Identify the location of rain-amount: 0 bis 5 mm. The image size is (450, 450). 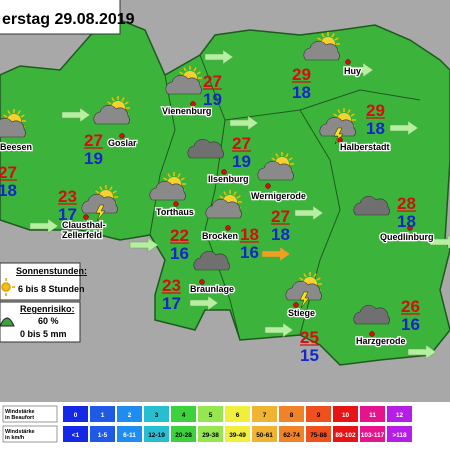
(43, 334).